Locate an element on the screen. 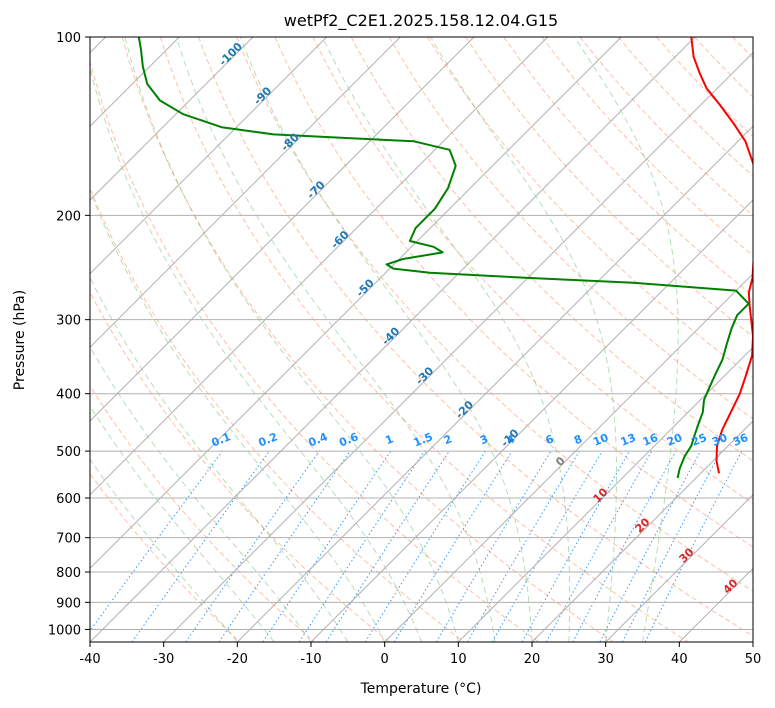 The image size is (775, 708). mixing-ratio-label: 1 is located at coordinates (389, 439).